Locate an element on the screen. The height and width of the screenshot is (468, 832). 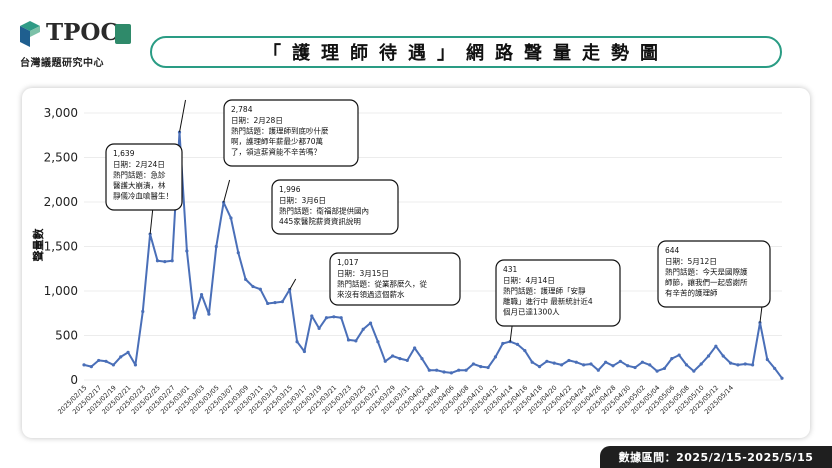
y-tick-label: 2,000 is located at coordinates (61, 202).